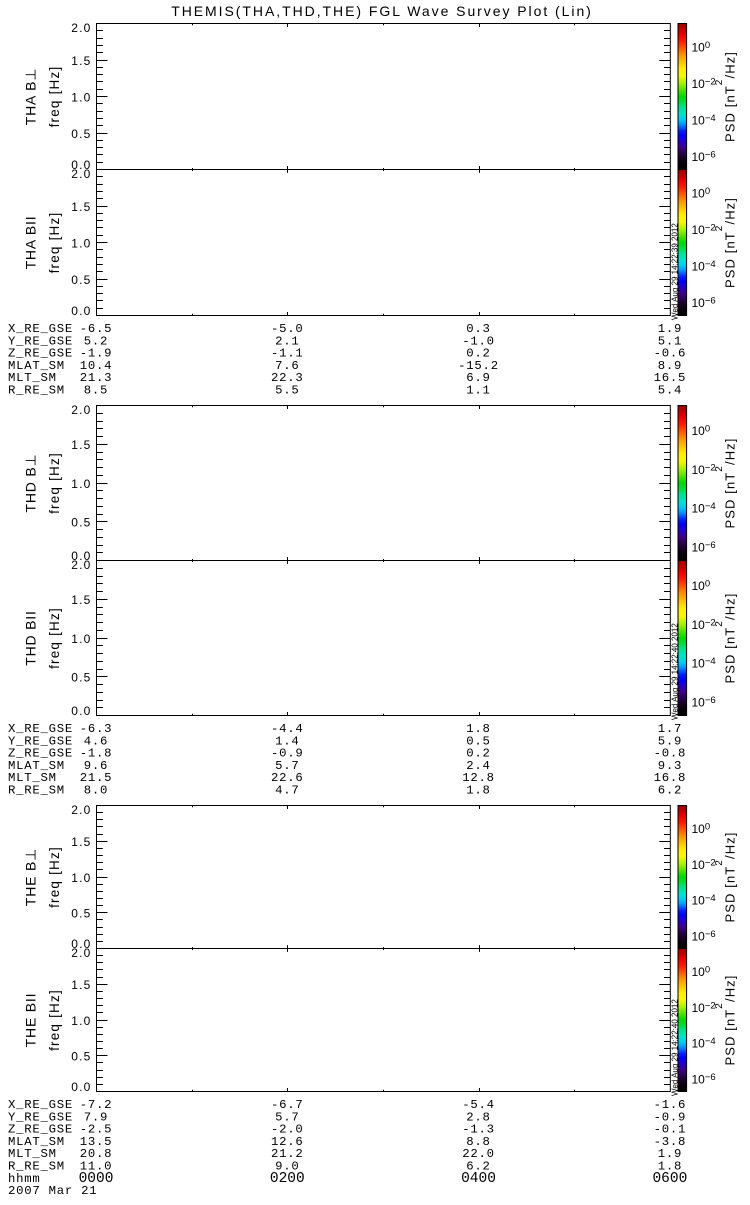 This screenshot has height=1205, width=750. I want to click on svg-text: -1.6, so click(670, 1105).